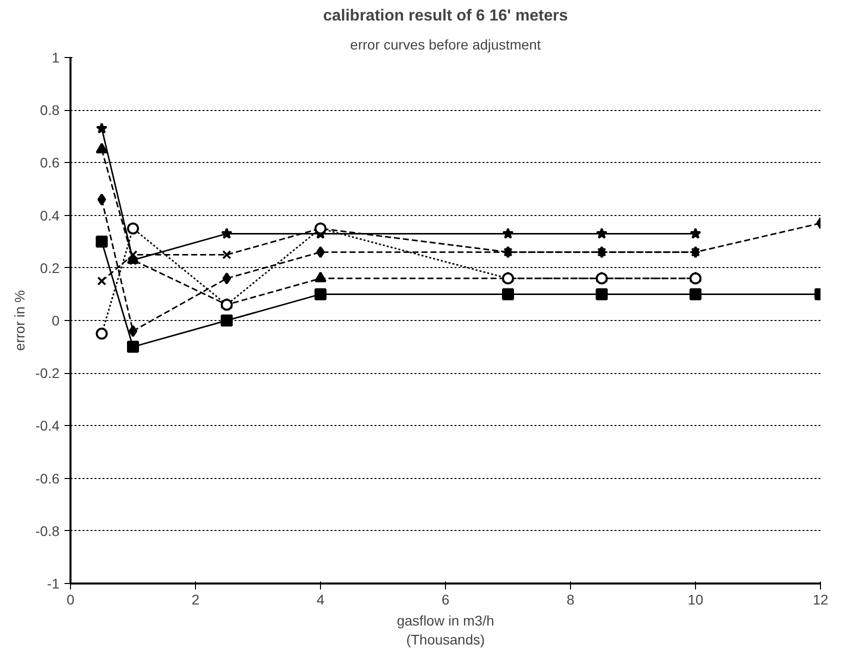 This screenshot has width=859, height=658. Describe the element at coordinates (47, 530) in the screenshot. I see `y-tick-label: -0.8` at that location.